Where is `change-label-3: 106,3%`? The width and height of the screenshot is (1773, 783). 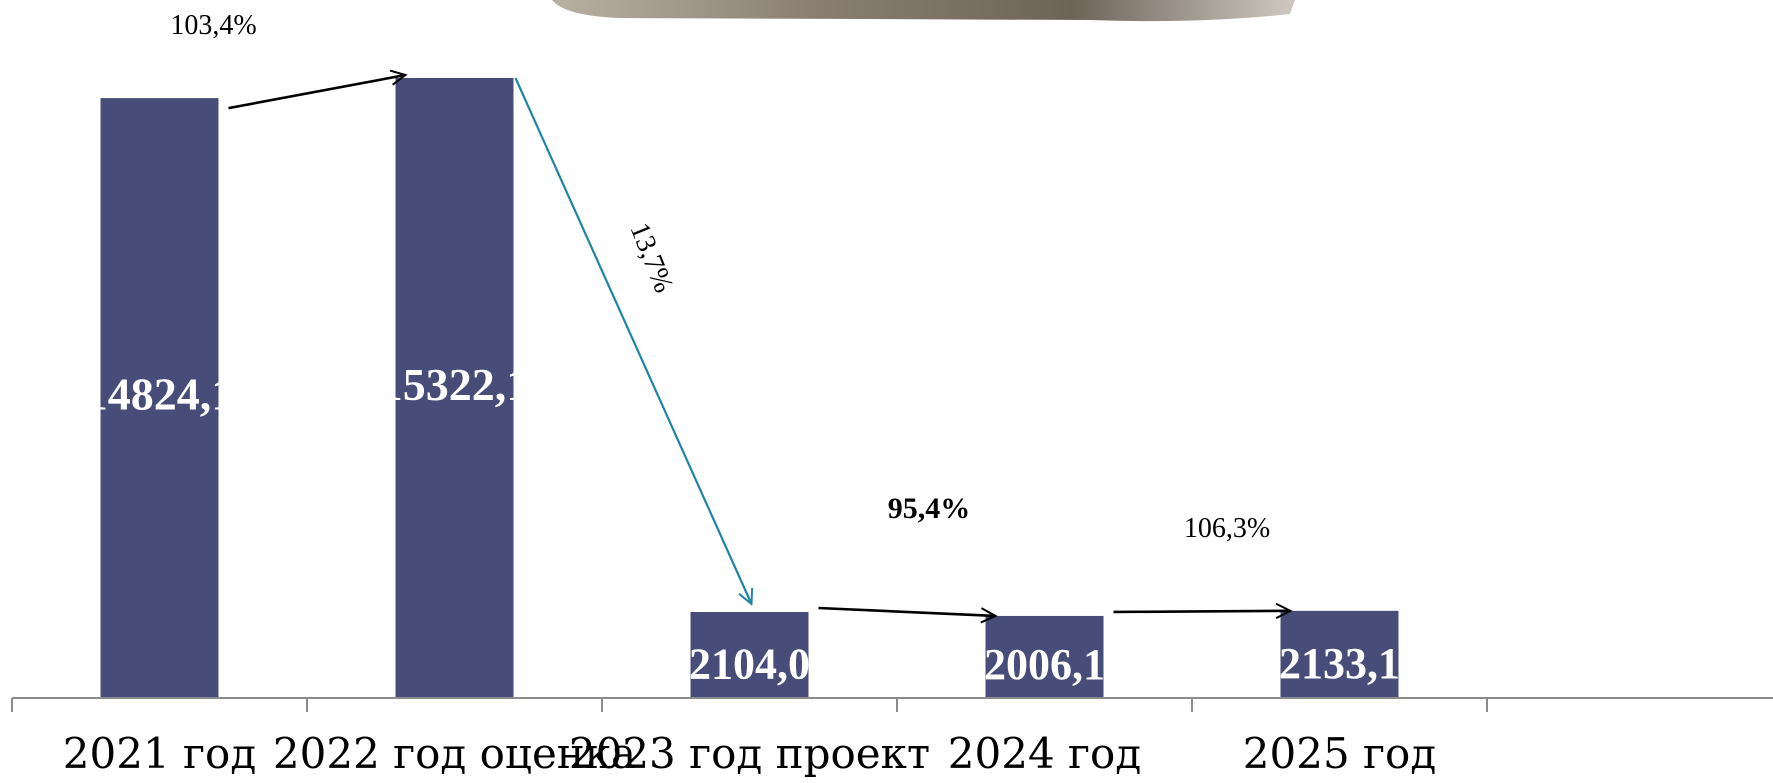
change-label-3: 106,3% is located at coordinates (1227, 528).